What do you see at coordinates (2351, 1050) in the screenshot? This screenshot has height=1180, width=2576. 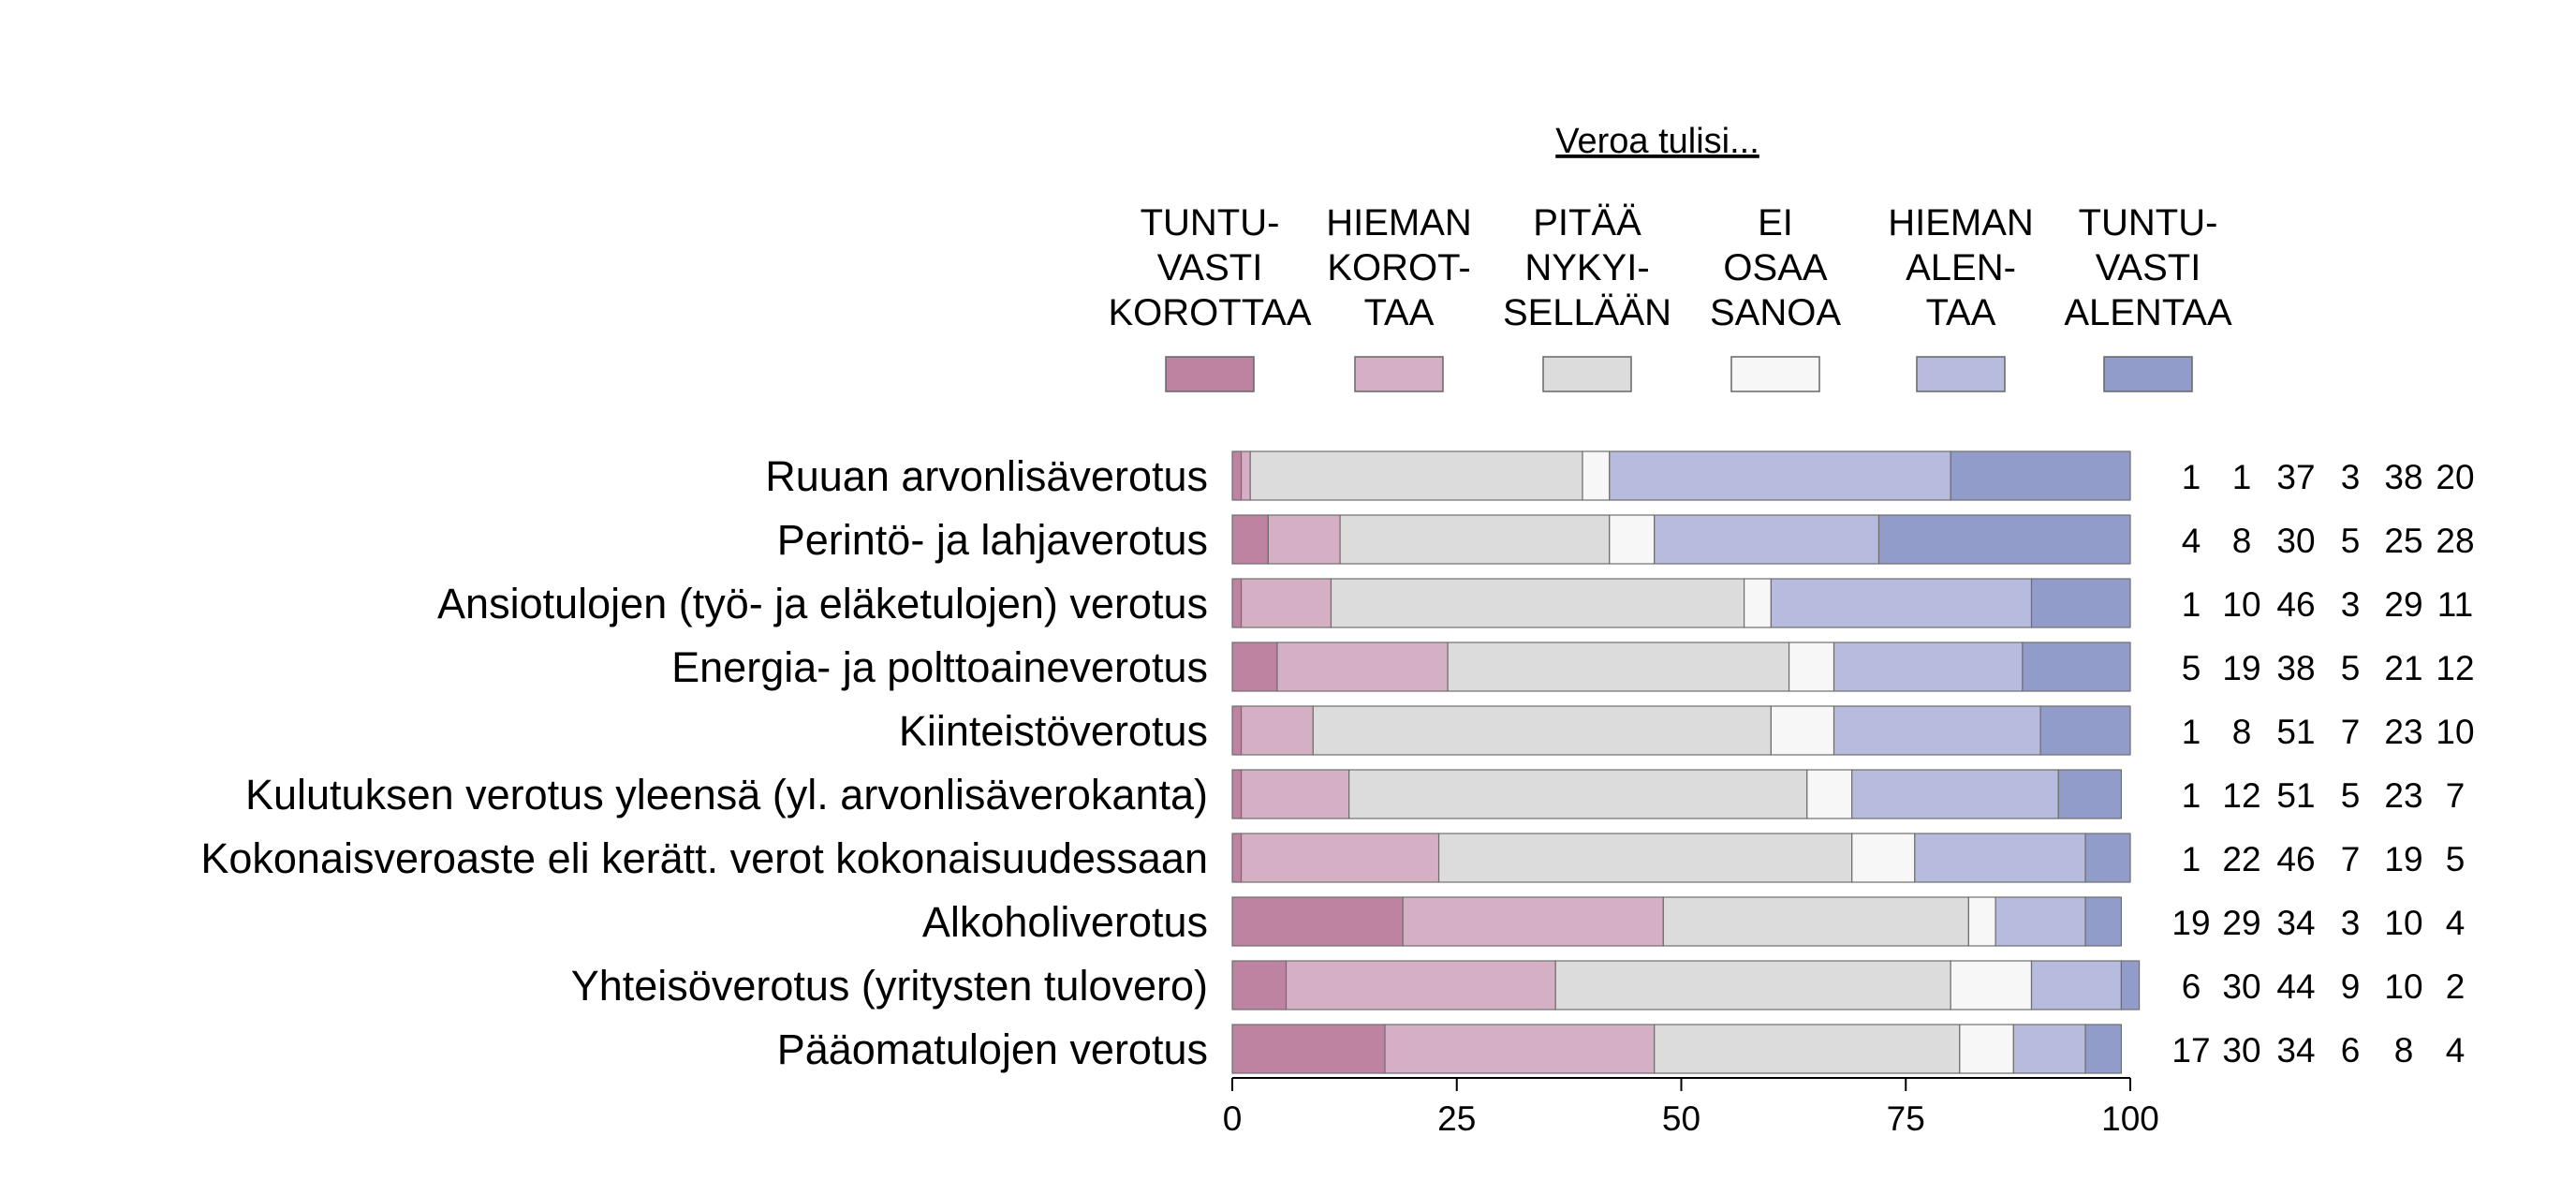 I see `value-label: 6` at bounding box center [2351, 1050].